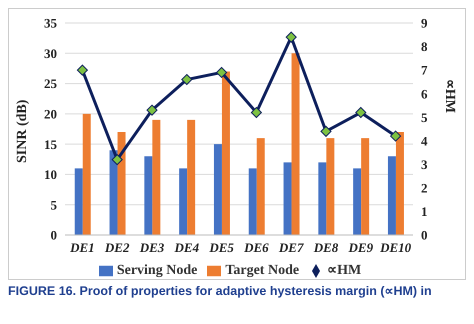 This screenshot has width=474, height=324. What do you see at coordinates (54, 204) in the screenshot?
I see `y-tick-label: 5` at bounding box center [54, 204].